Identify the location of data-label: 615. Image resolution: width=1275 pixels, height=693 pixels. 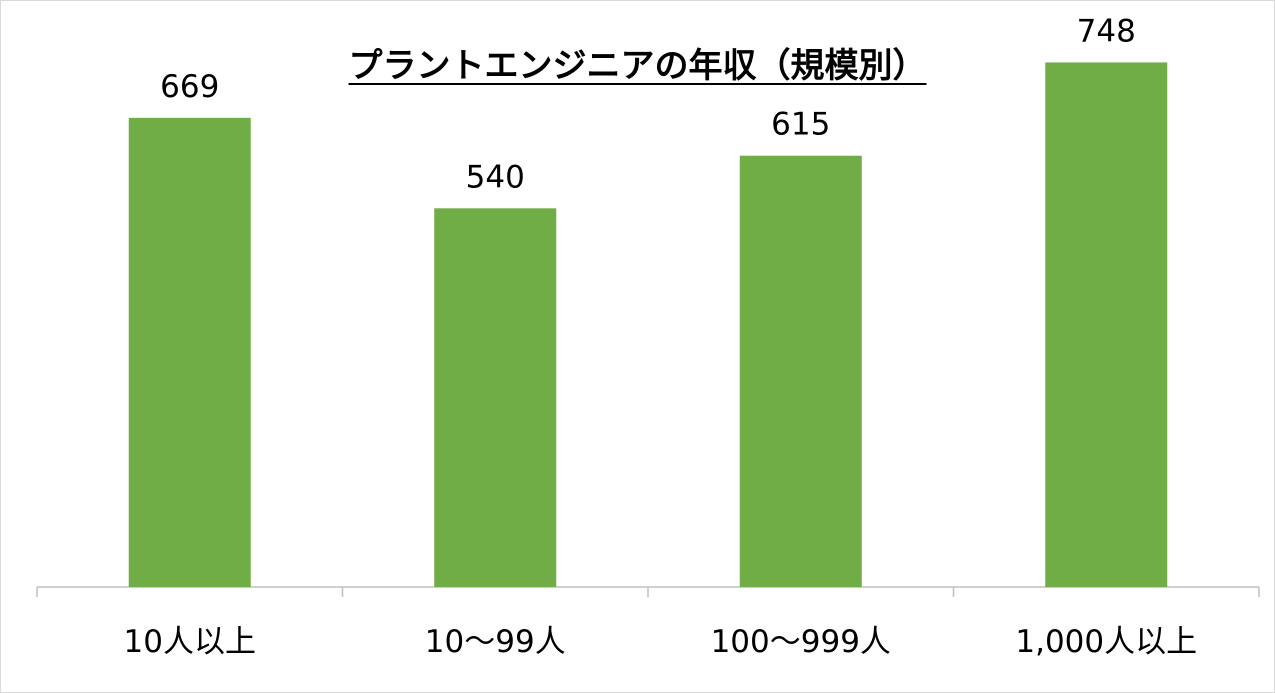
(800, 125).